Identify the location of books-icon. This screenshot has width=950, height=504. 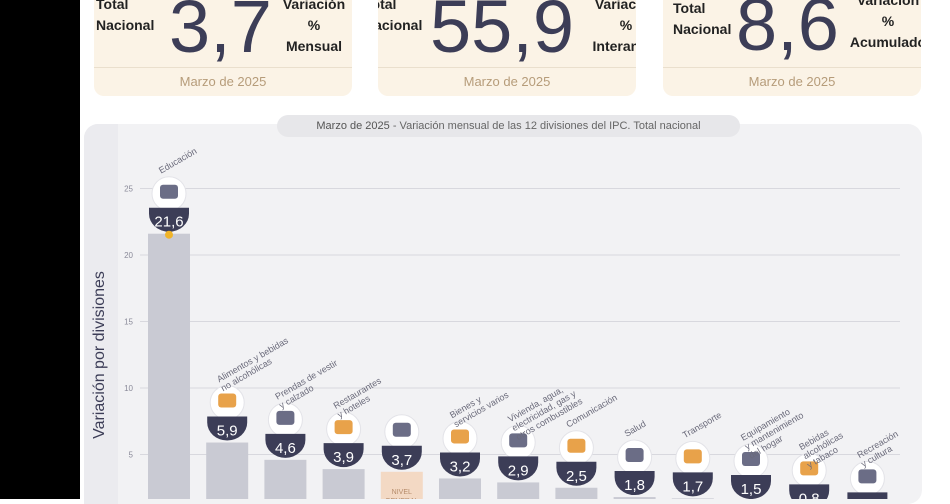
(169, 194).